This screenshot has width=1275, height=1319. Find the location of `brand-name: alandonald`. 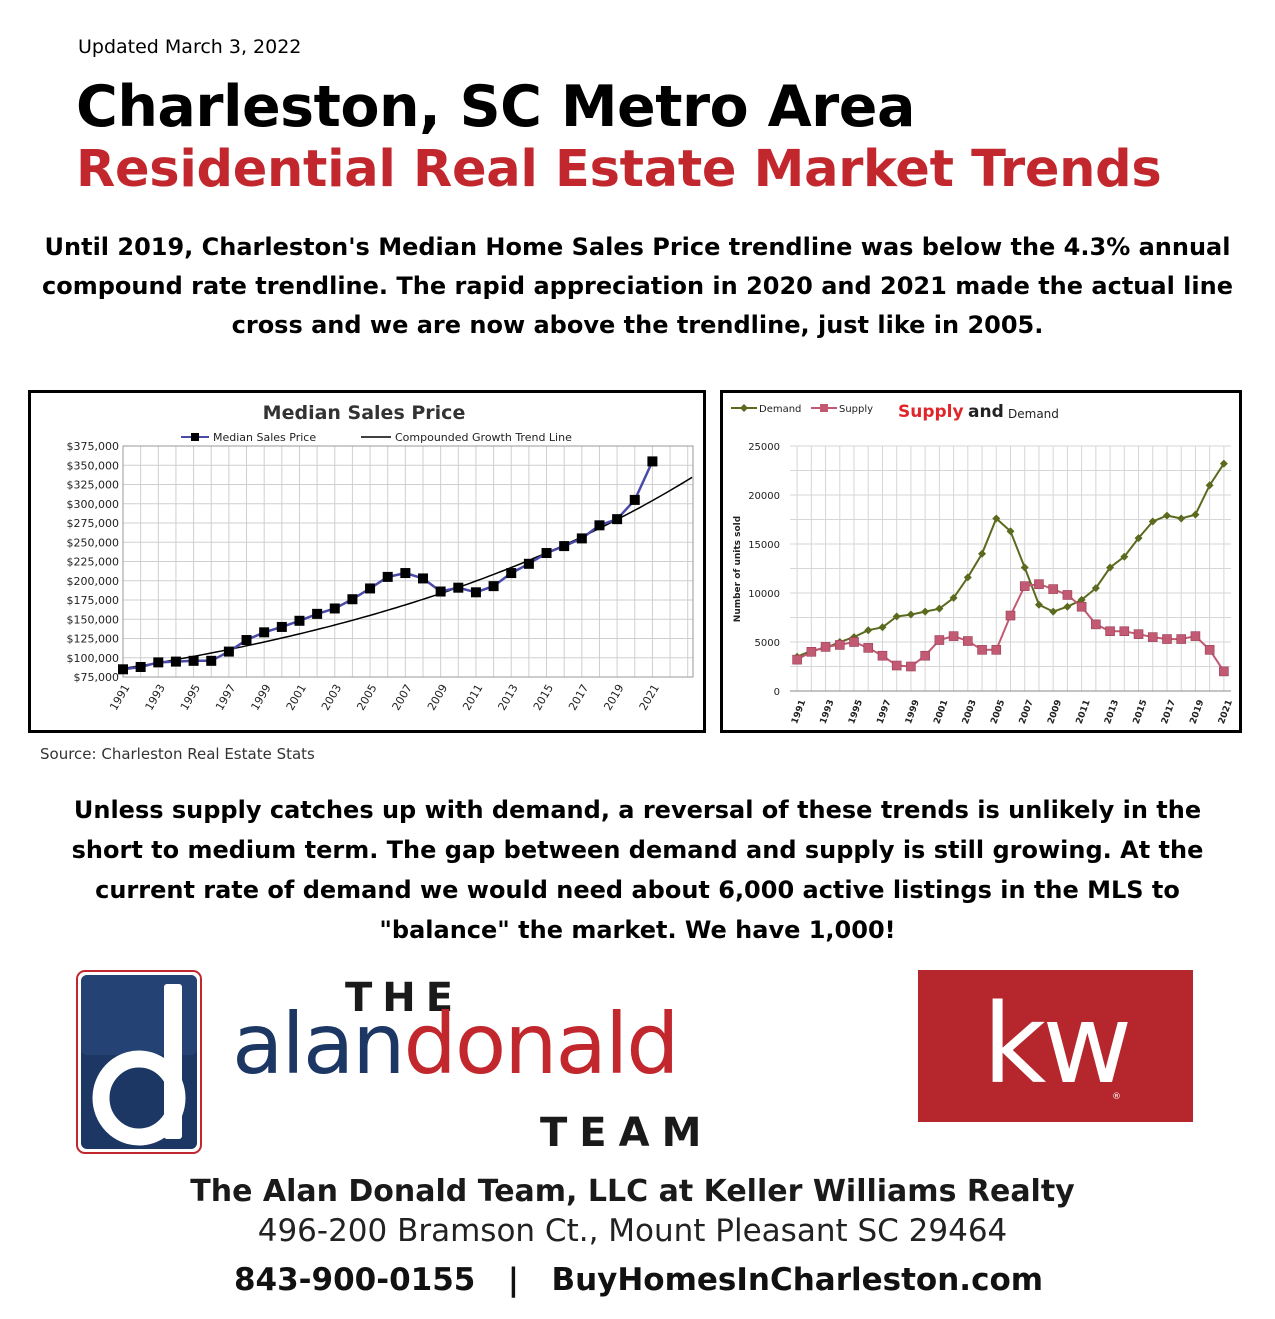

brand-name: alandonald is located at coordinates (456, 1044).